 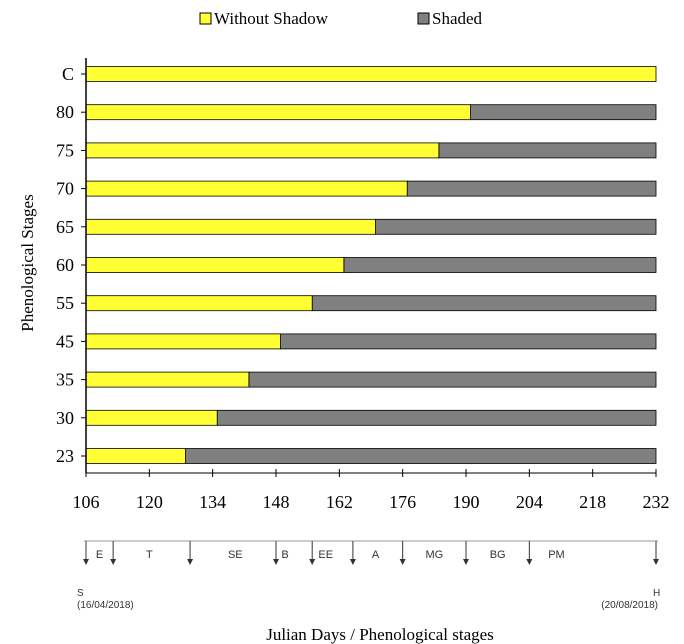 What do you see at coordinates (325, 555) in the screenshot?
I see `timeline-stage-label-EE: EE` at bounding box center [325, 555].